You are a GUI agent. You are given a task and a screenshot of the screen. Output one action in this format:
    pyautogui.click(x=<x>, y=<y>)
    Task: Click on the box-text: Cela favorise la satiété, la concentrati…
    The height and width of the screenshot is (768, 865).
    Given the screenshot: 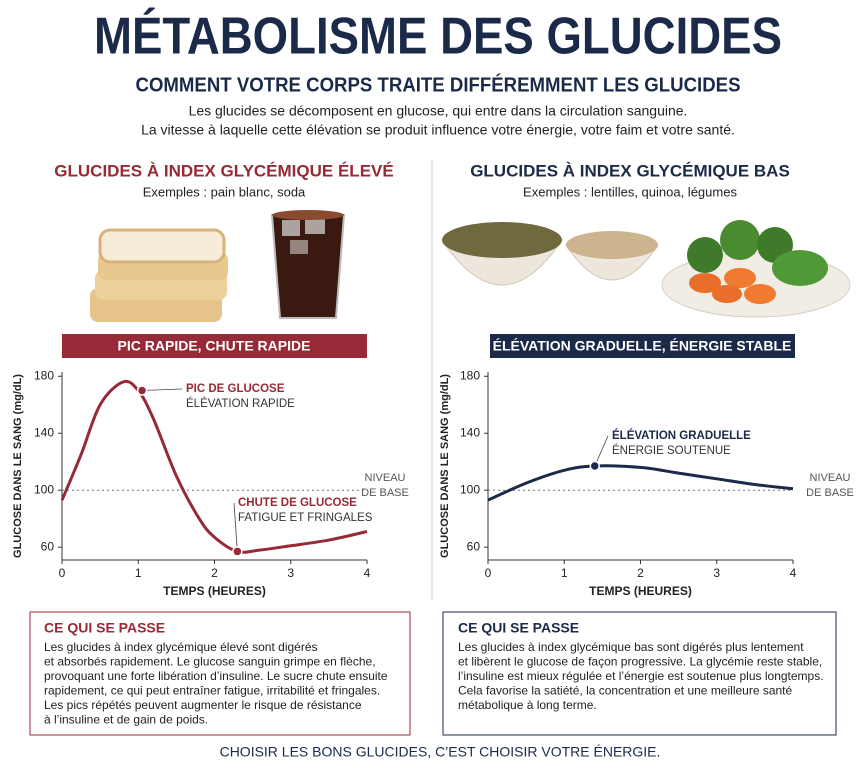 What is the action you would take?
    pyautogui.click(x=625, y=691)
    